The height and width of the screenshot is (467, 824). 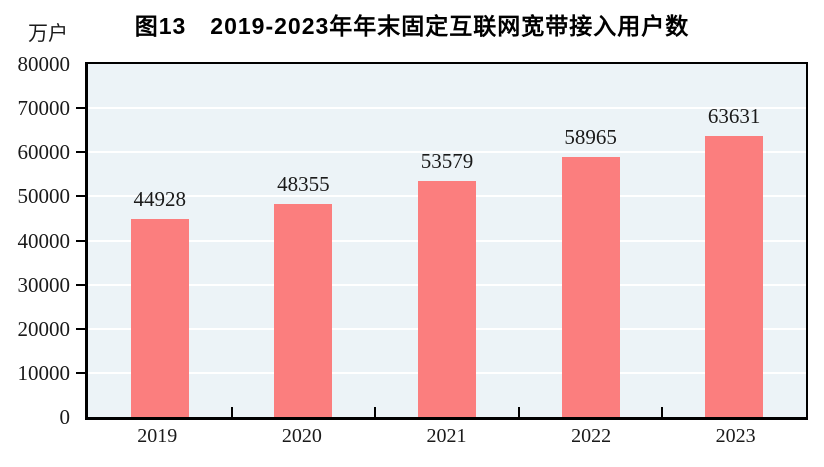 I want to click on x-axis-tick-labels: 2019 2020 2021 2022 2023, so click(x=446, y=436).